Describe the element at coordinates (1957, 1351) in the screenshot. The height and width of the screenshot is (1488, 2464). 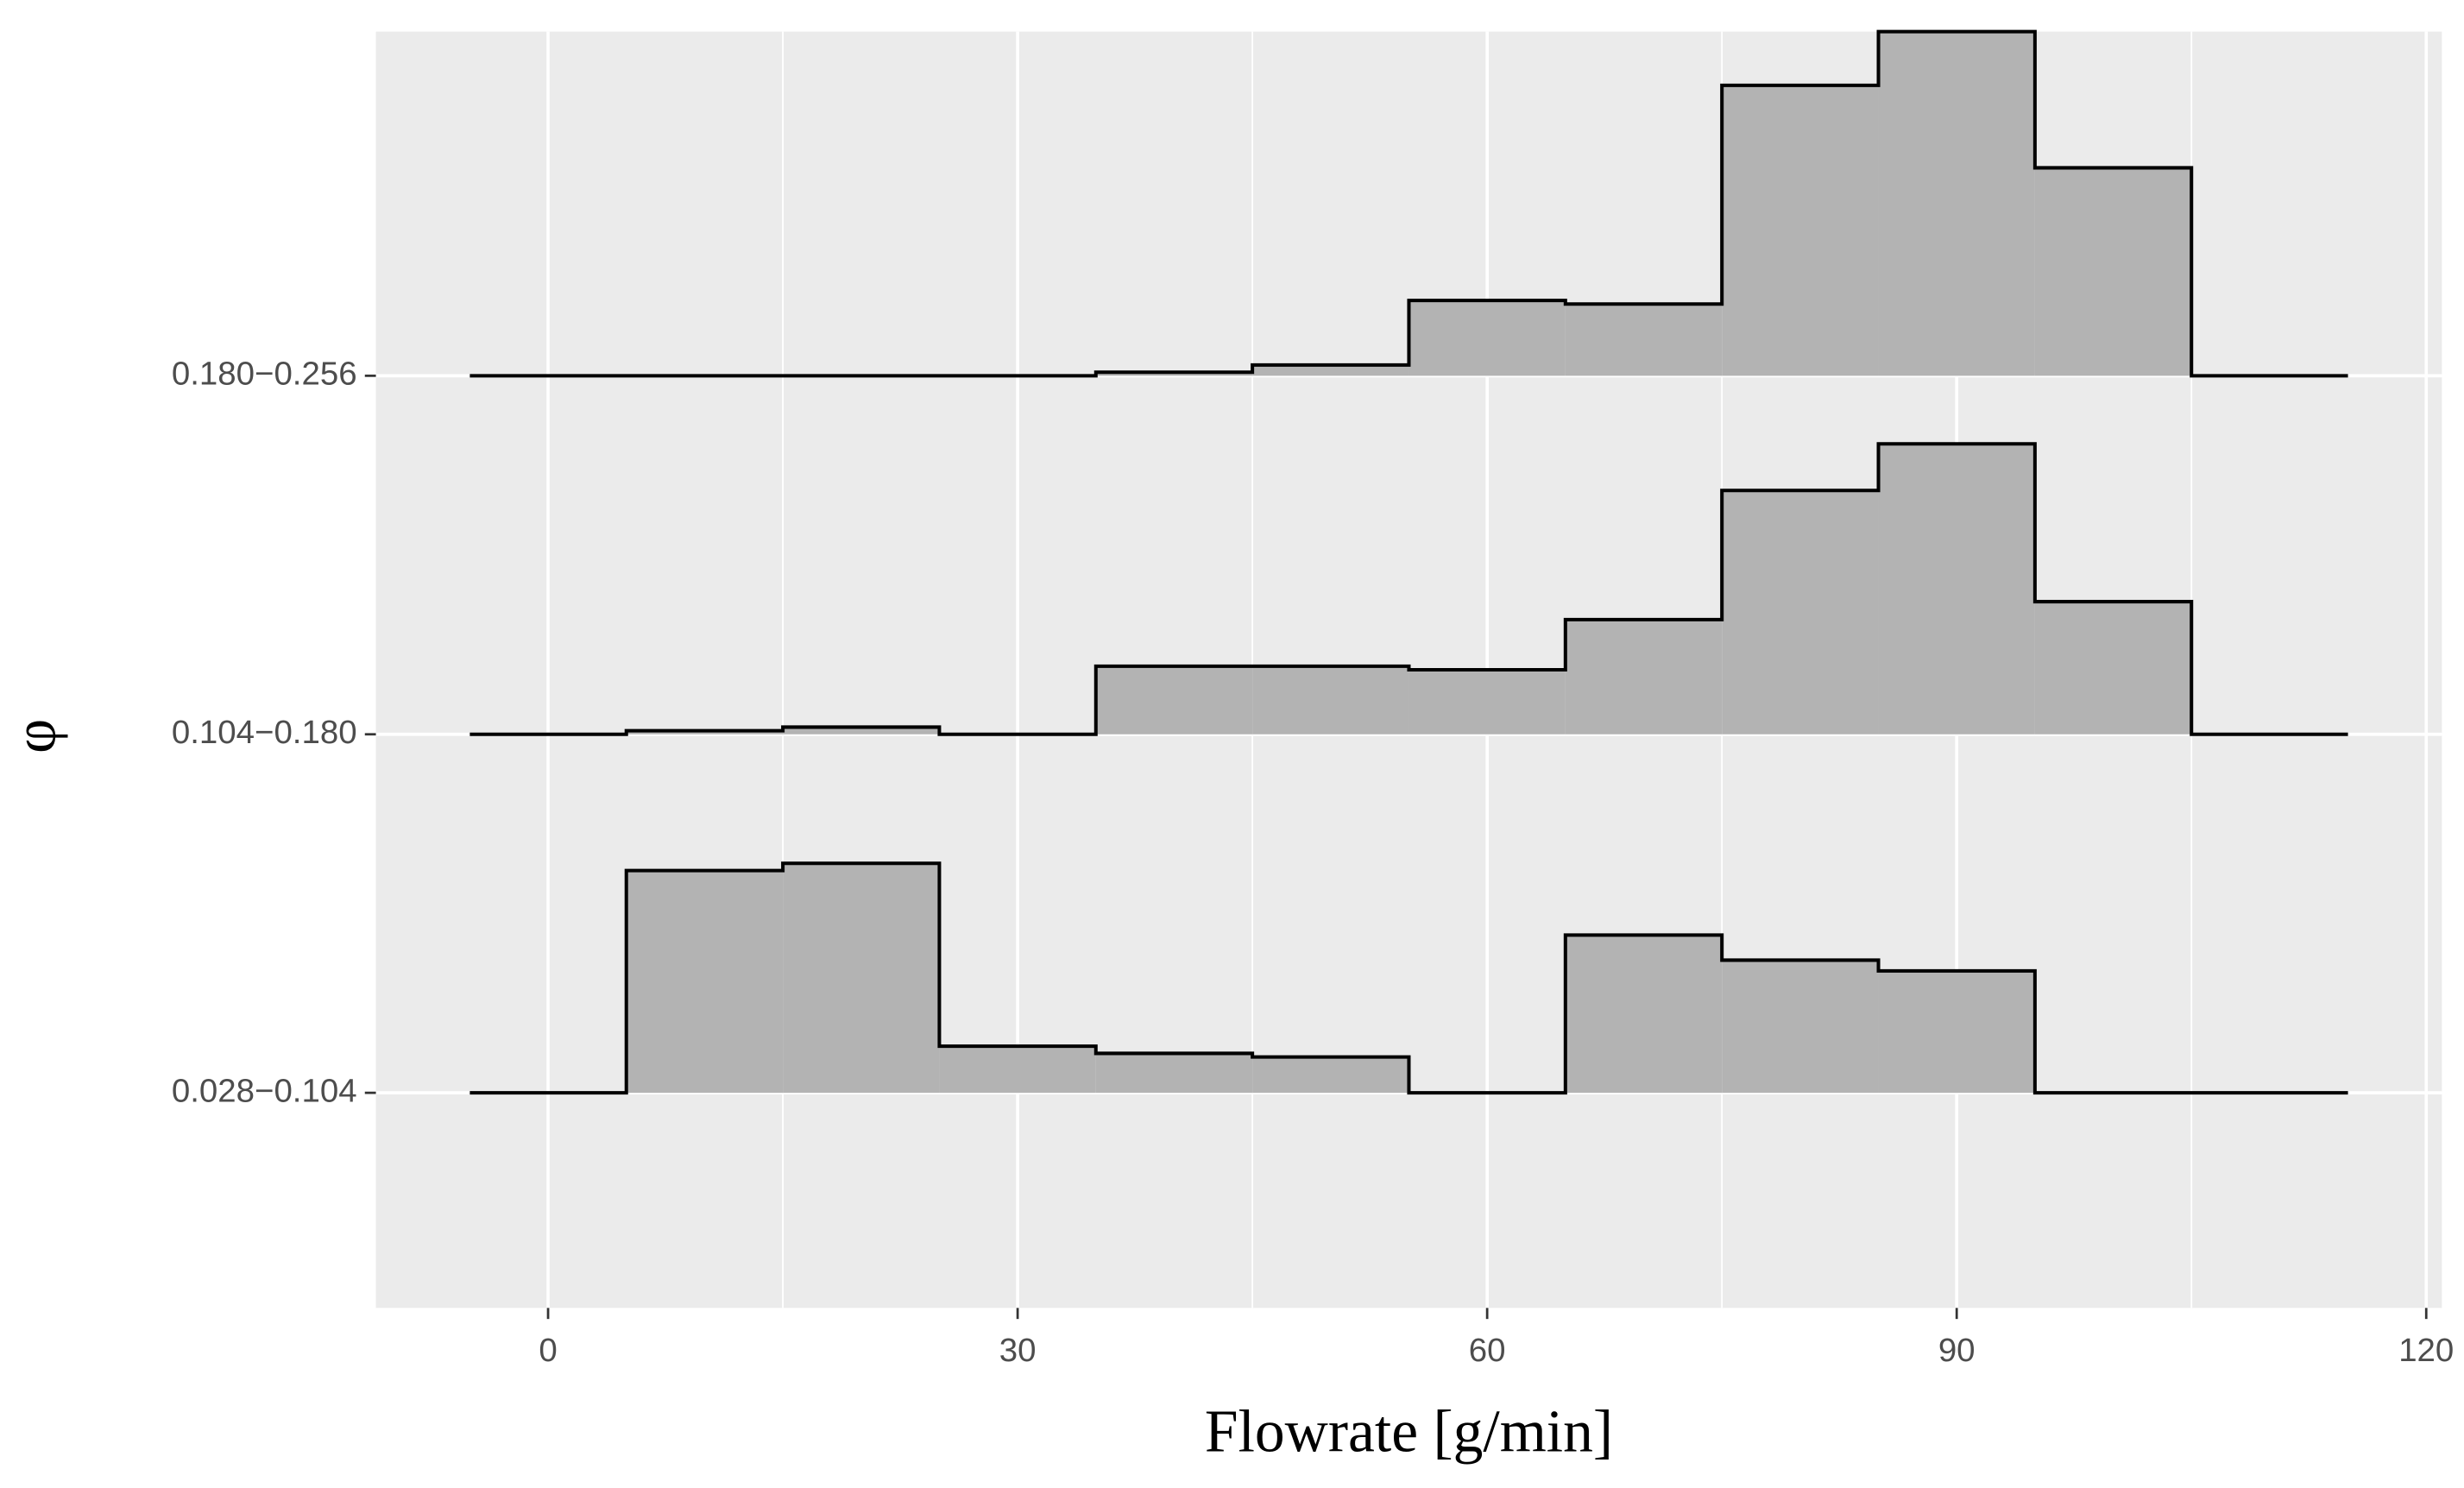
I see `x-tick-label: 90` at that location.